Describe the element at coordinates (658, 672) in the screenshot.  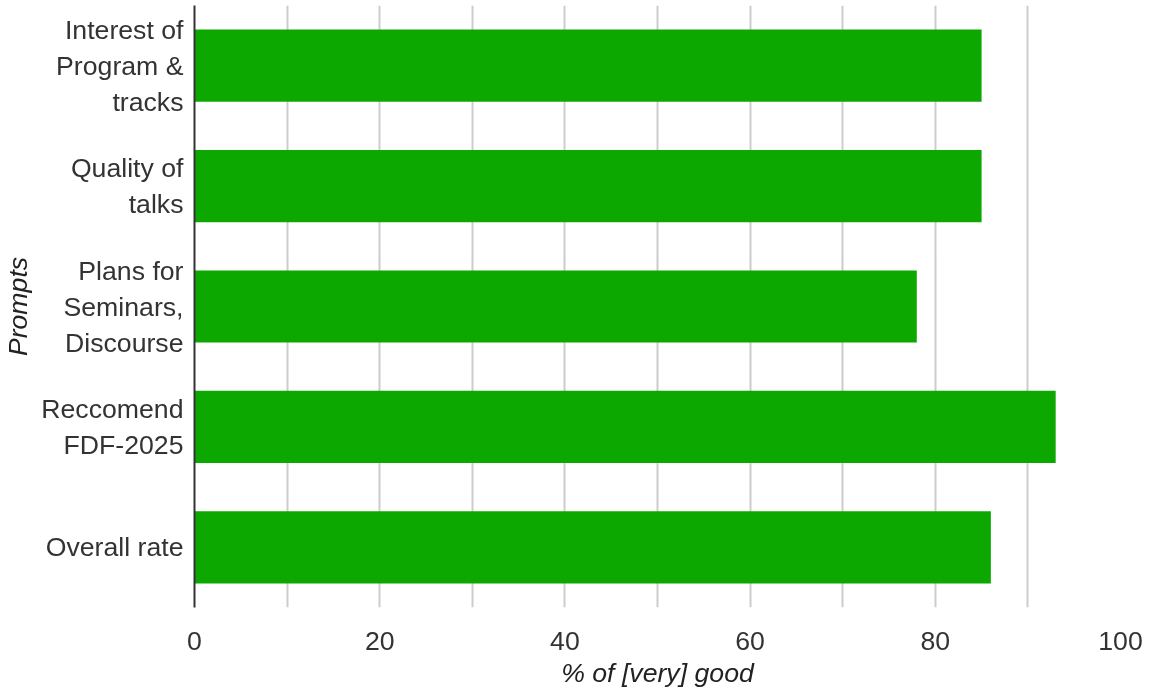
I see `x-axis-title: % of [very] good` at that location.